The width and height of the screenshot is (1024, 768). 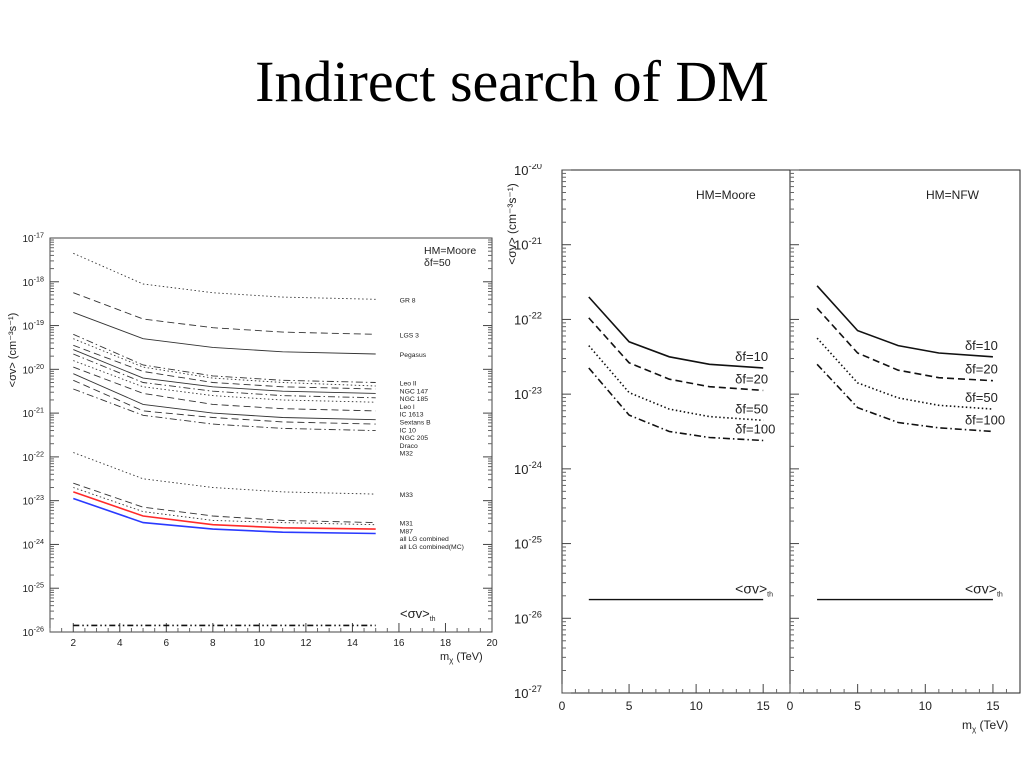 What do you see at coordinates (492, 643) in the screenshot?
I see `x-tick-label: 20` at bounding box center [492, 643].